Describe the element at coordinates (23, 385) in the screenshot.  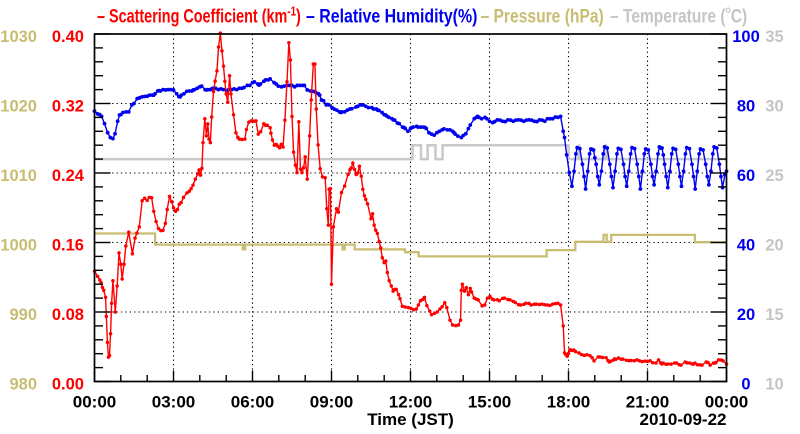
I see `svg-text: 980` at that location.